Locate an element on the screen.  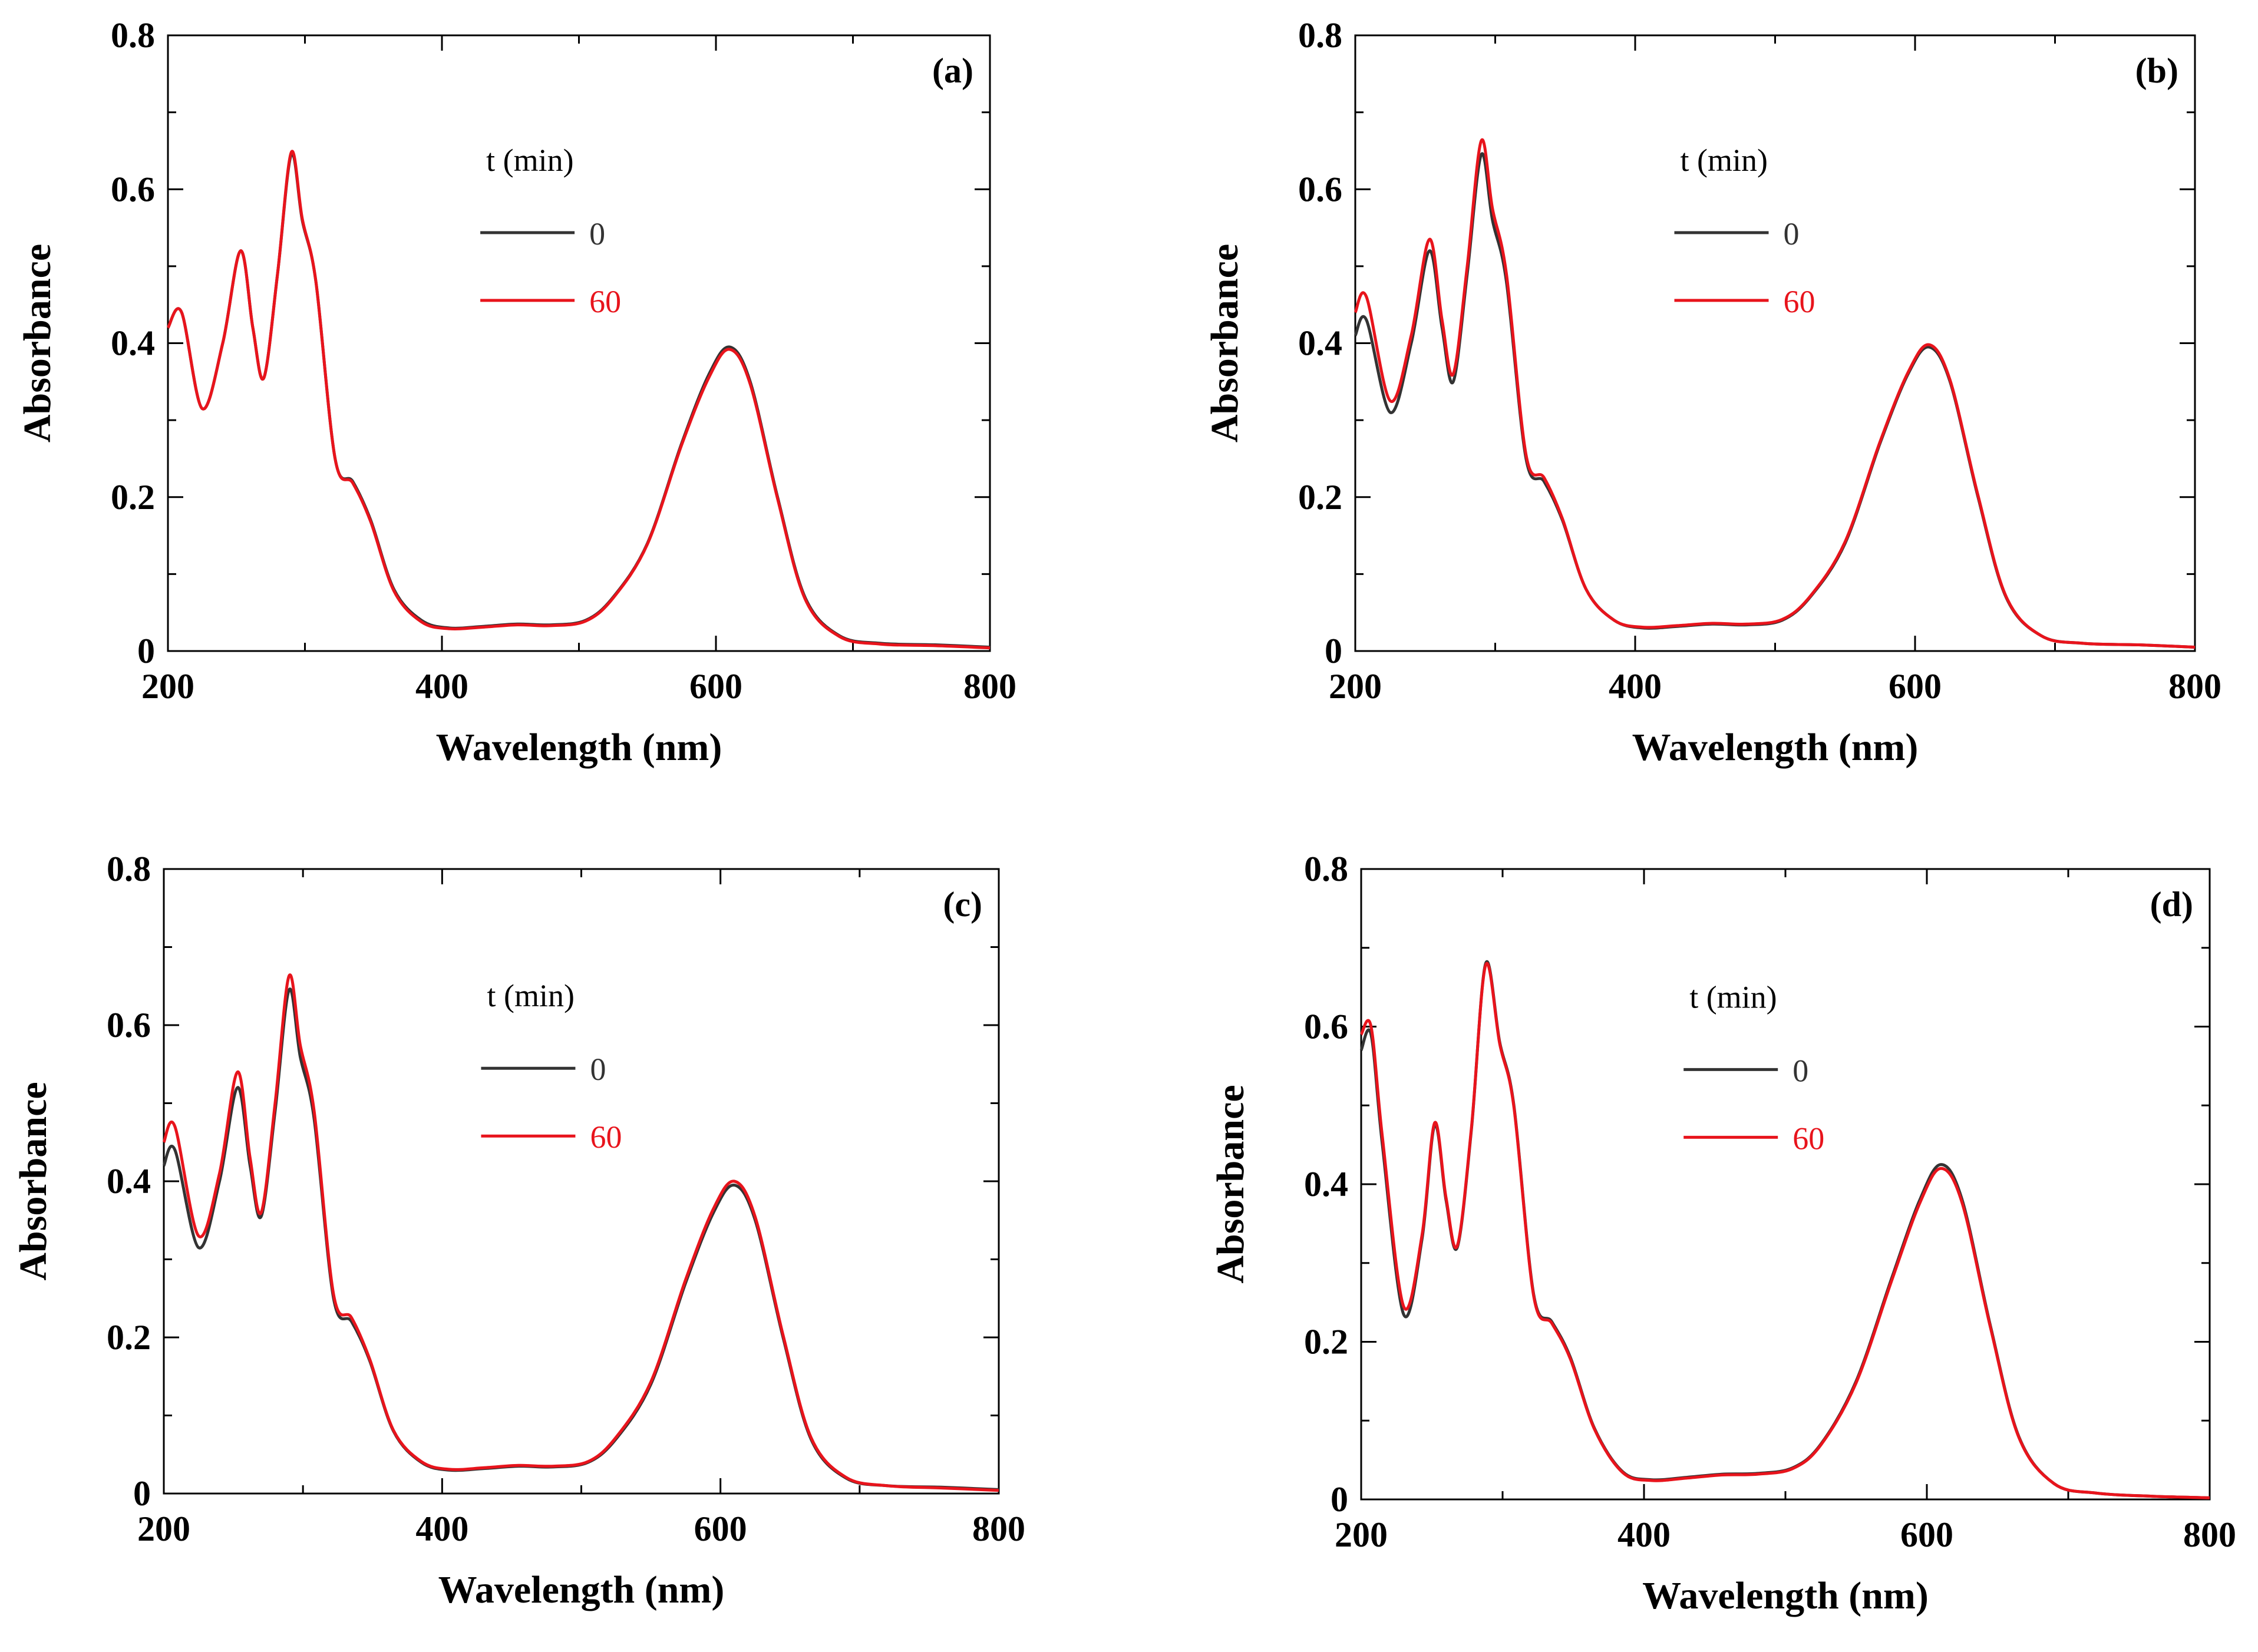
chart-2-ytick-label: 0 is located at coordinates (142, 1493).